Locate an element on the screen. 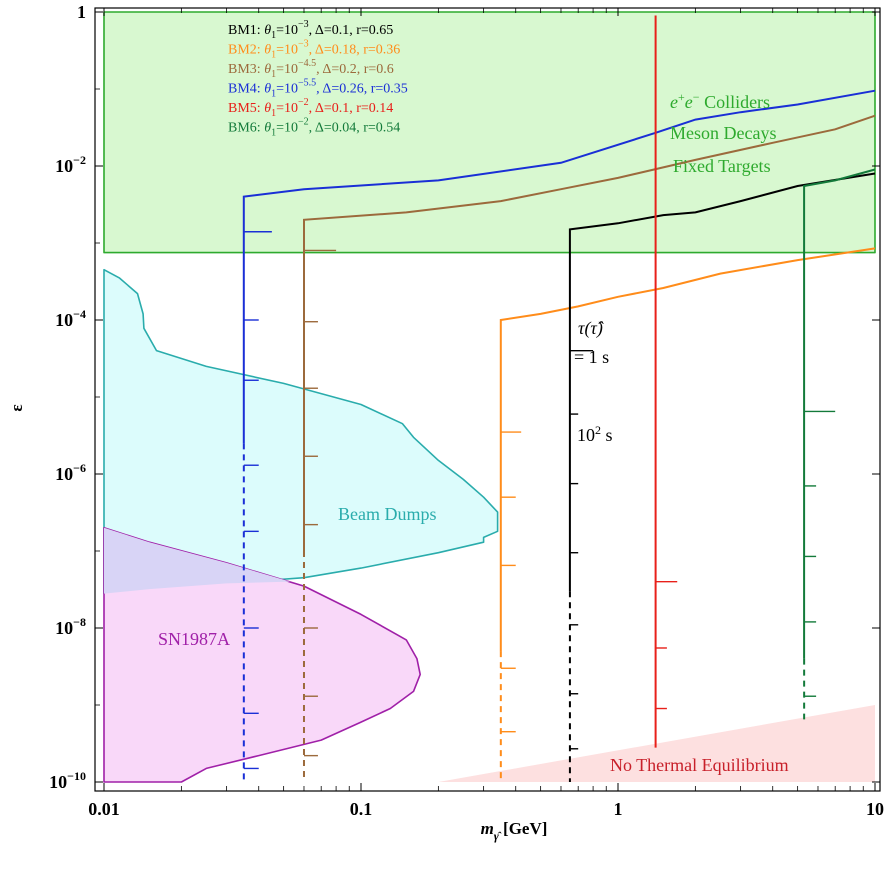 The width and height of the screenshot is (888, 869). legend-entry-2-part-5: , Δ=0.18, r=0.36 is located at coordinates (355, 50).